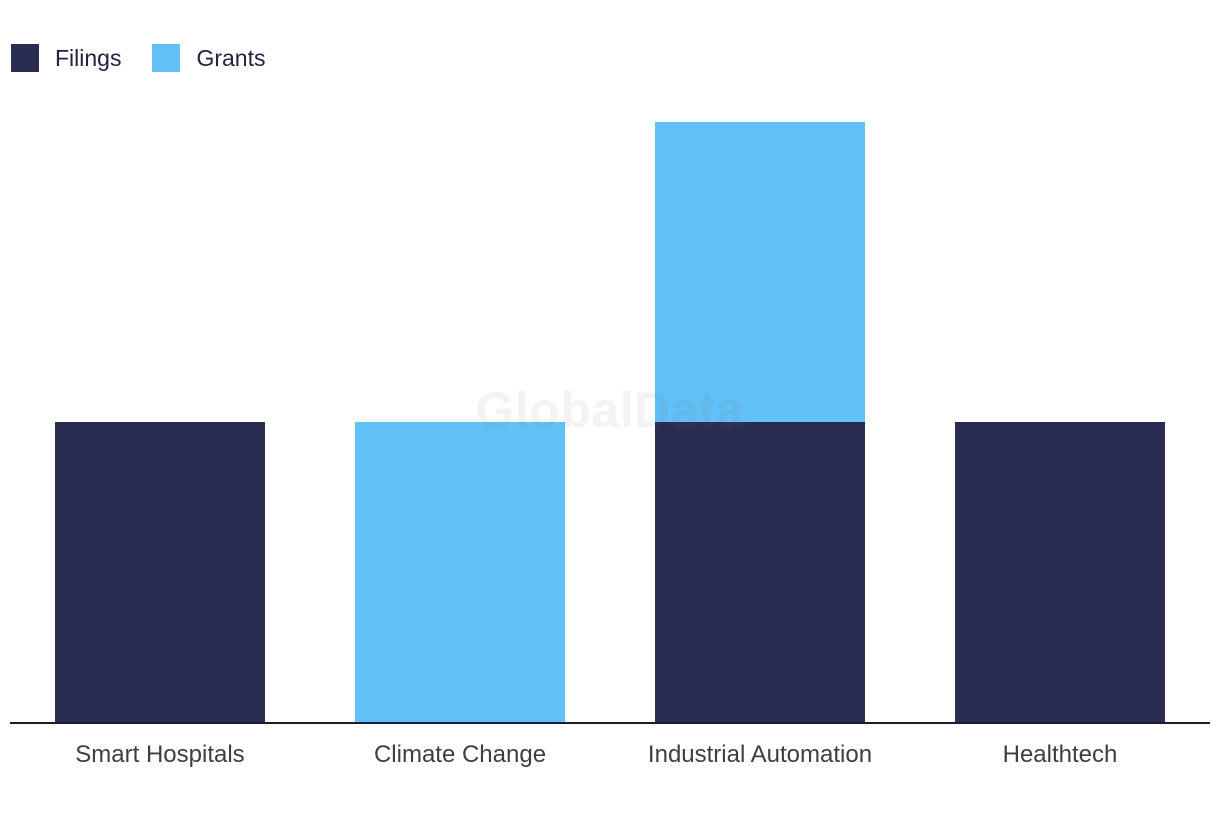 Image resolution: width=1220 pixels, height=820 pixels. Describe the element at coordinates (25, 58) in the screenshot. I see `filings-swatch-icon` at that location.